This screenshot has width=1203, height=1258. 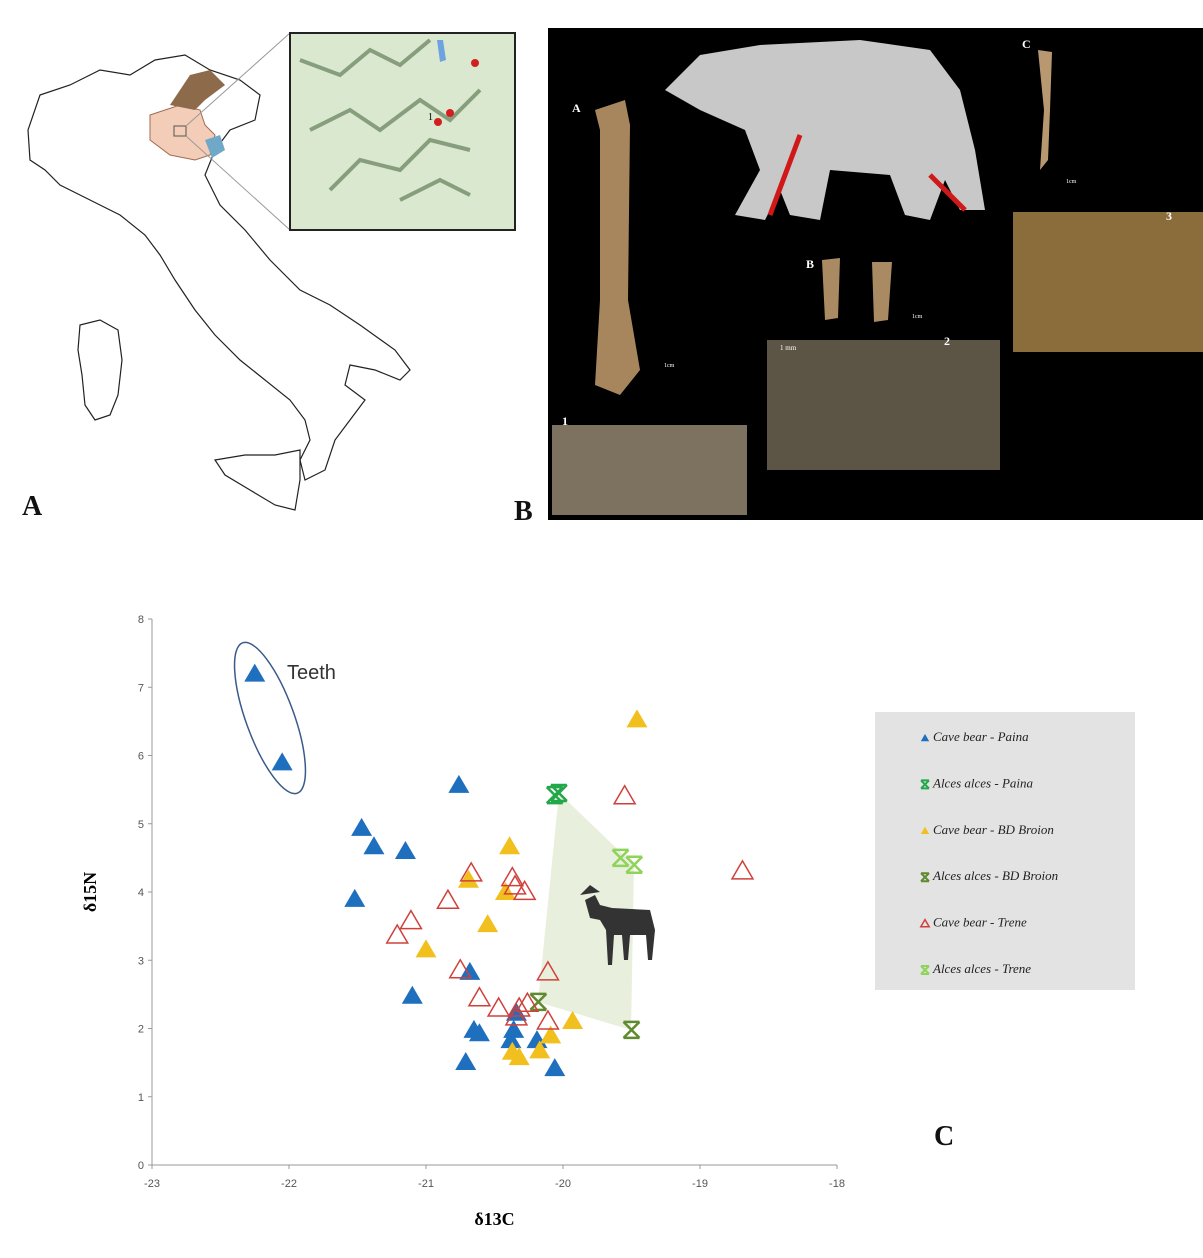 I want to click on y-tick-label: 6, so click(x=141, y=757).